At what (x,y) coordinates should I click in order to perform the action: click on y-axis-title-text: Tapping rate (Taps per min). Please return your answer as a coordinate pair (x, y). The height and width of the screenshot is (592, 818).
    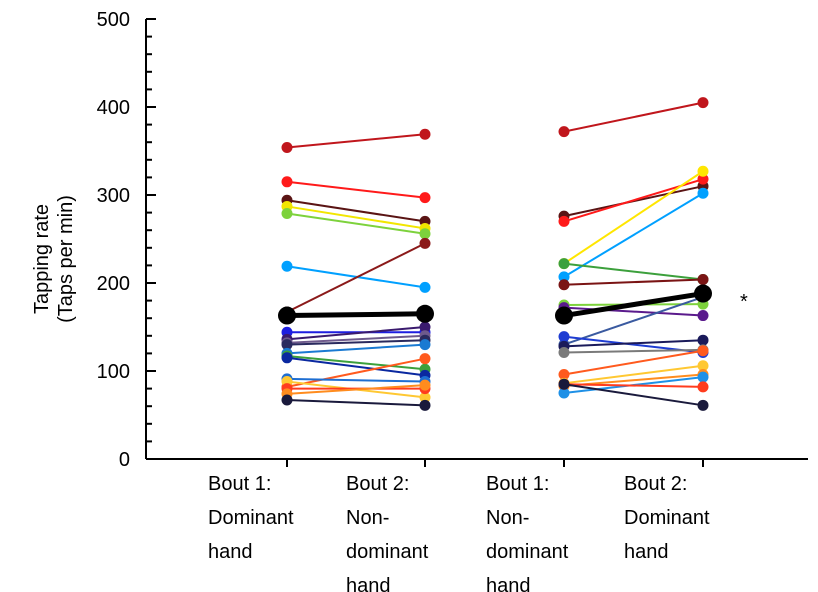
    Looking at the image, I should click on (54, 259).